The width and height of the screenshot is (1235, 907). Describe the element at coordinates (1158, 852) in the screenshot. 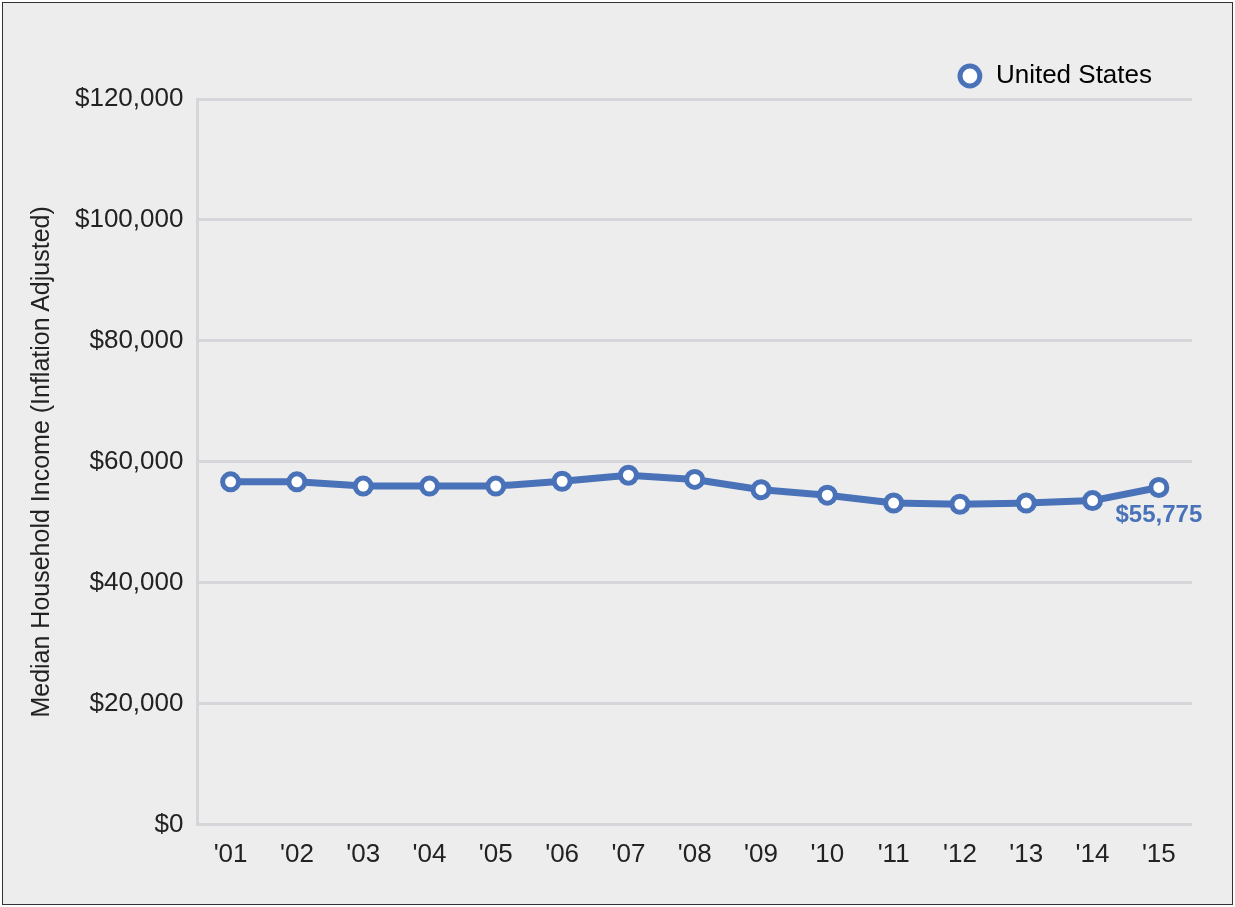

I see `x-tick-label: '15` at that location.